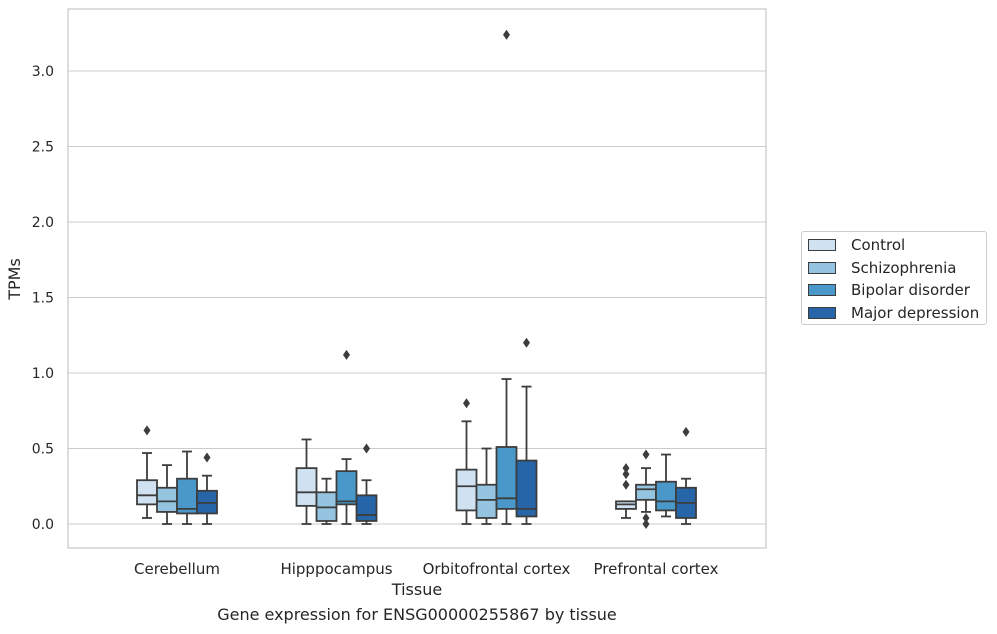 This screenshot has height=634, width=997. Describe the element at coordinates (910, 290) in the screenshot. I see `legend-label-bipolar-disorder: Bipolar disorder` at that location.